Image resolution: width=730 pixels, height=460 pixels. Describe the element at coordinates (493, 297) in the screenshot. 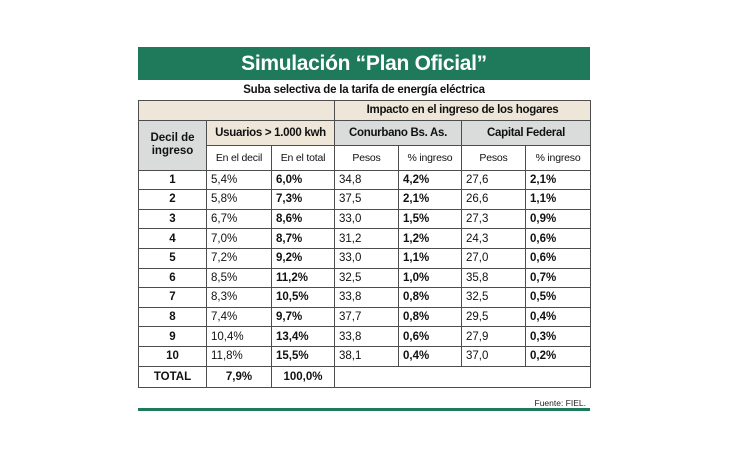

I see `capital-pesos-cell: 32,5` at that location.